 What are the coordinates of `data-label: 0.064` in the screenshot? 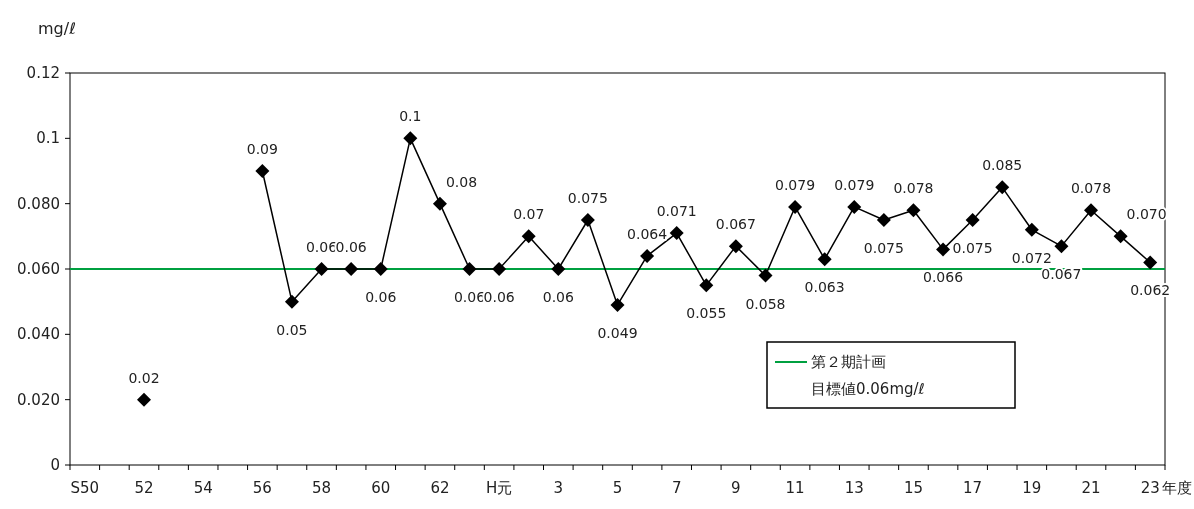 It's located at (647, 233).